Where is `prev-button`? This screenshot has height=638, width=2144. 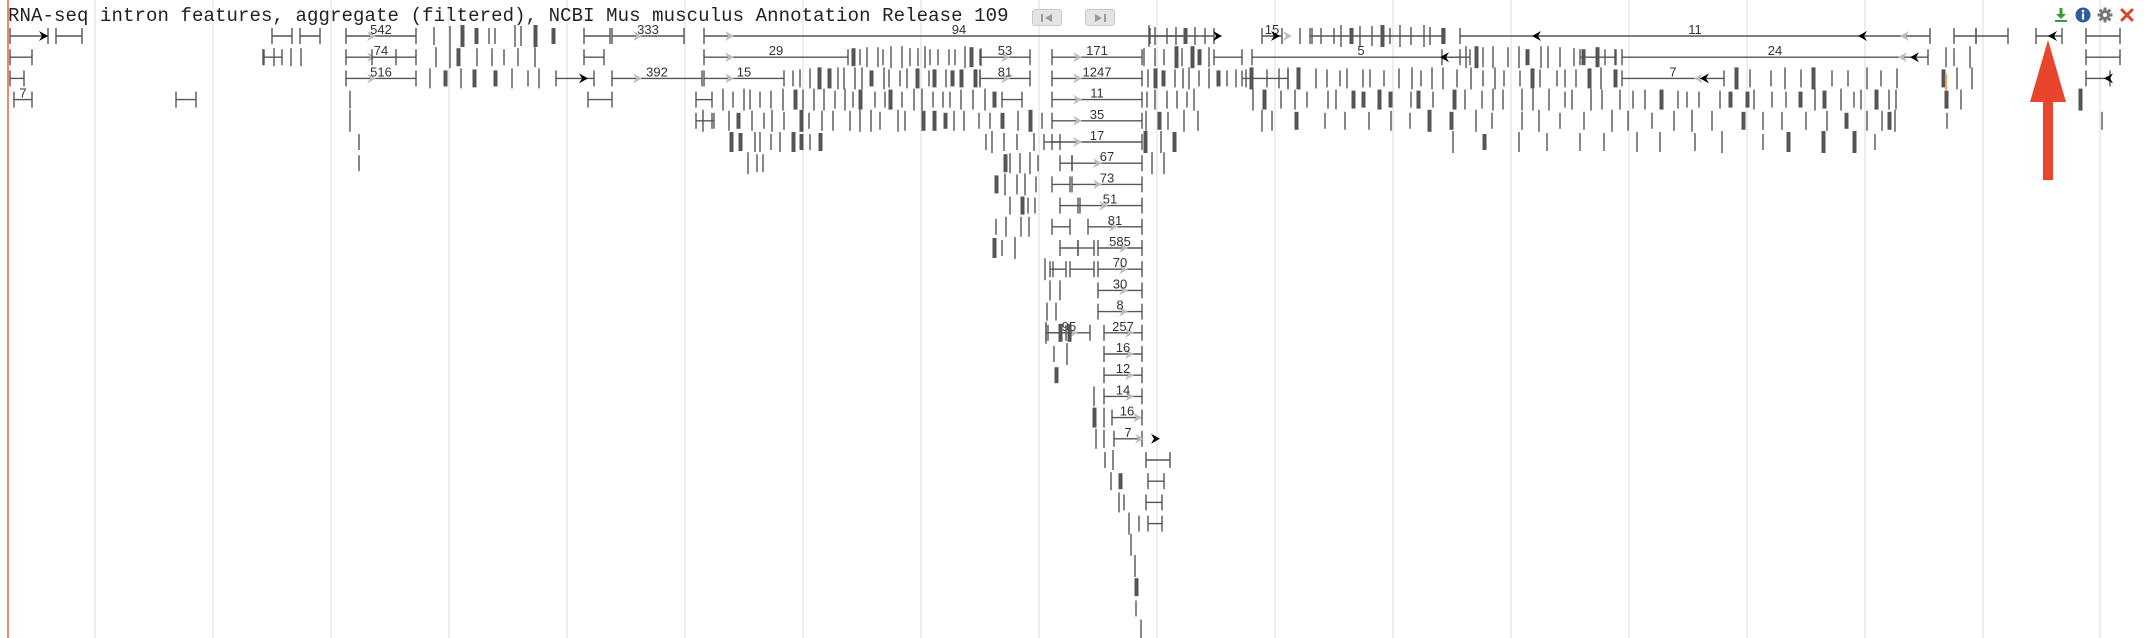 prev-button is located at coordinates (1047, 17).